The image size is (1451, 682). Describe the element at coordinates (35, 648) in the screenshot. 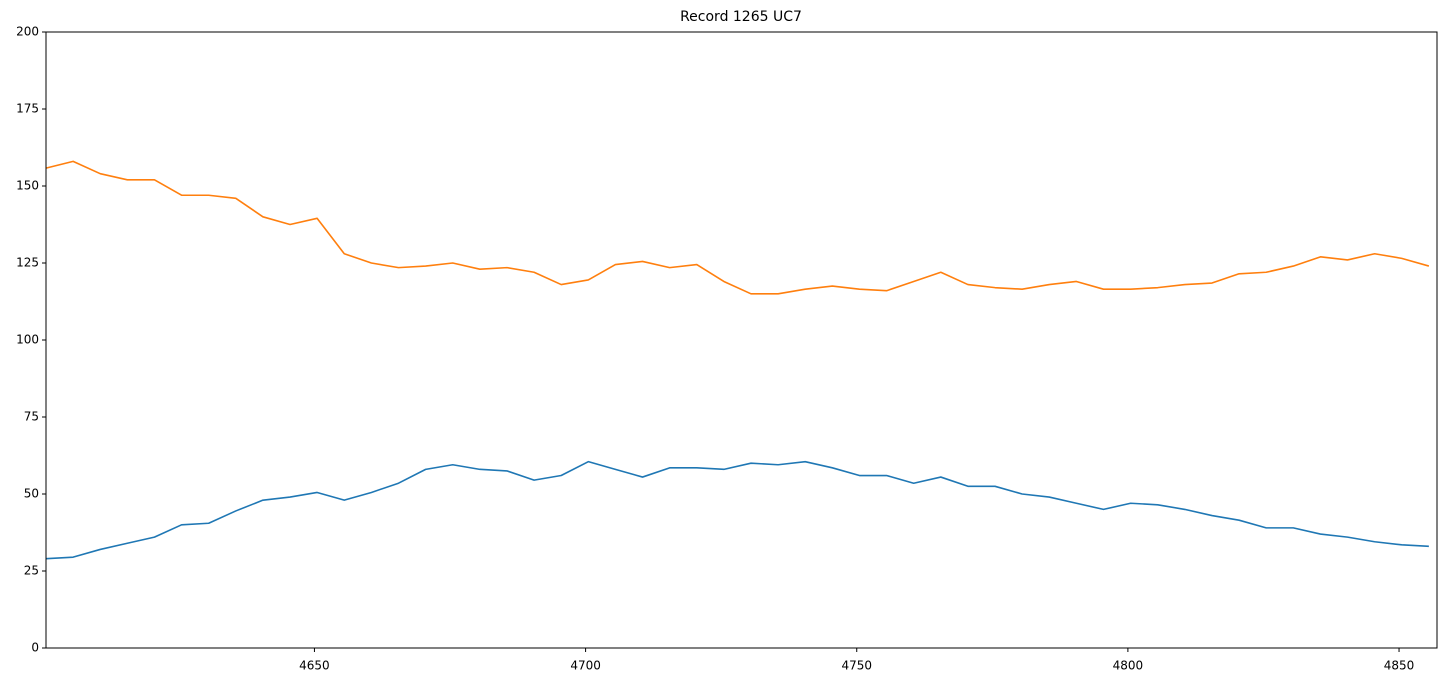

I see `y-tick-label: 0` at that location.